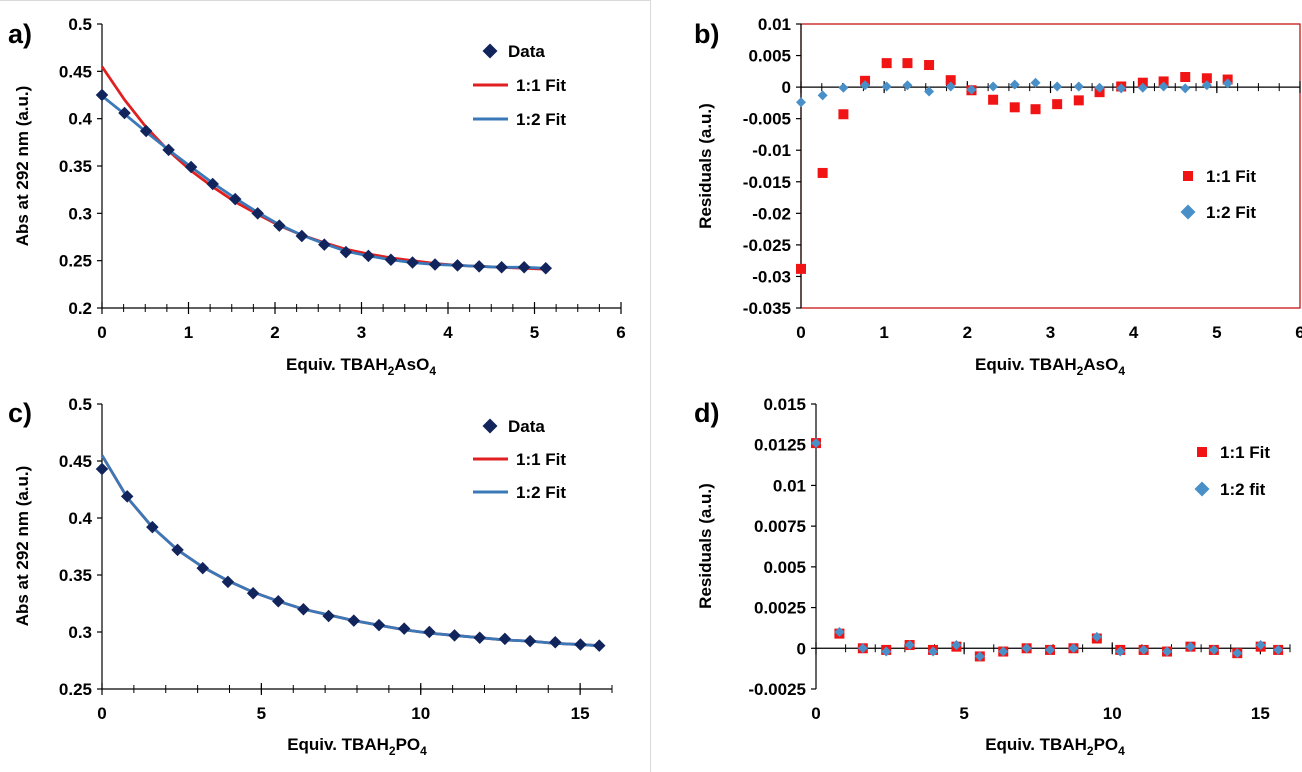 The height and width of the screenshot is (772, 1302). Describe the element at coordinates (75, 166) in the screenshot. I see `y-tick-label: 0.35` at that location.